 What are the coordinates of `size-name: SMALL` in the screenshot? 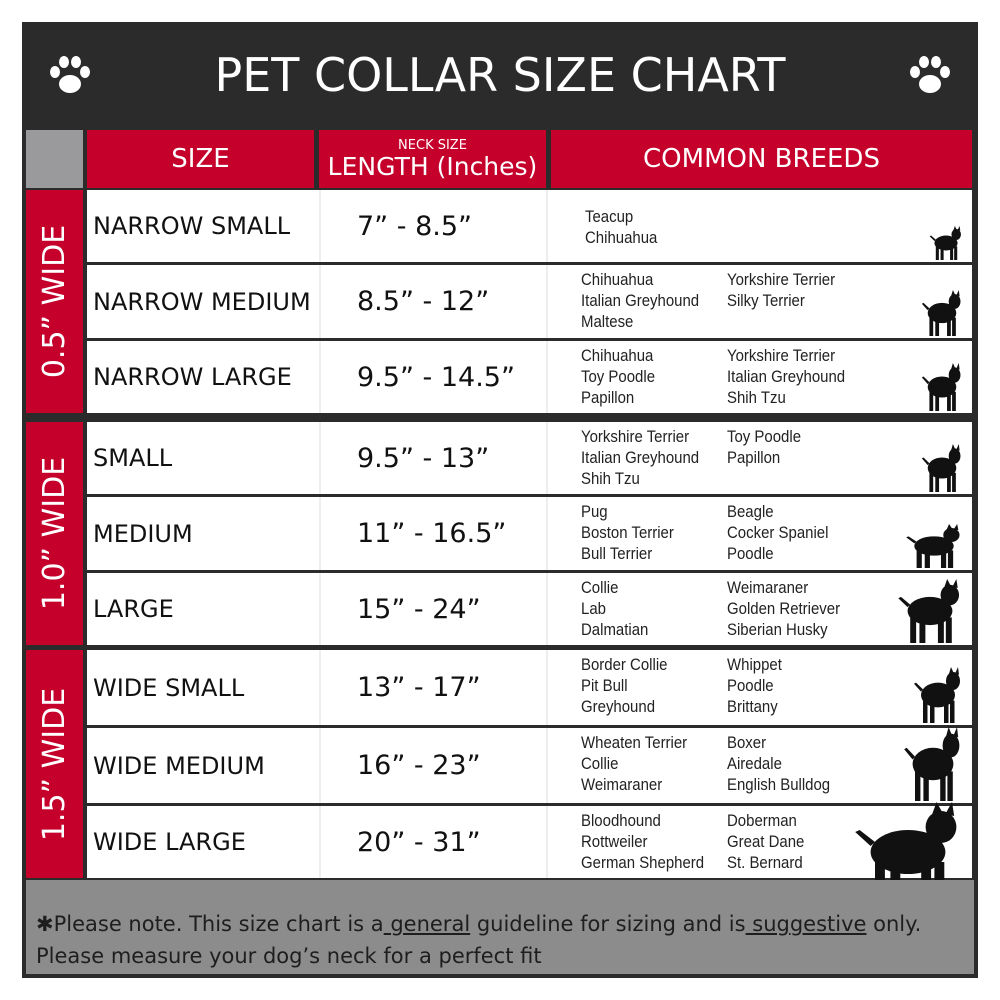 It's located at (133, 458).